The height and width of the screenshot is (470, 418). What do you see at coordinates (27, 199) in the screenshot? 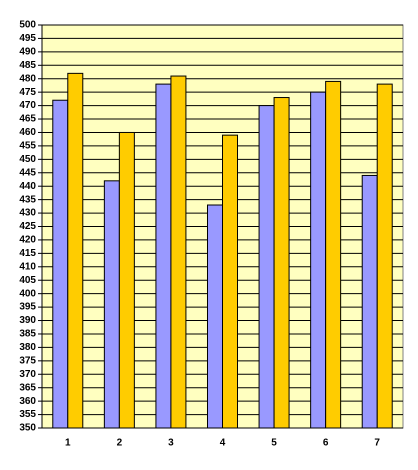
I see `y-tick-label: 435` at bounding box center [27, 199].